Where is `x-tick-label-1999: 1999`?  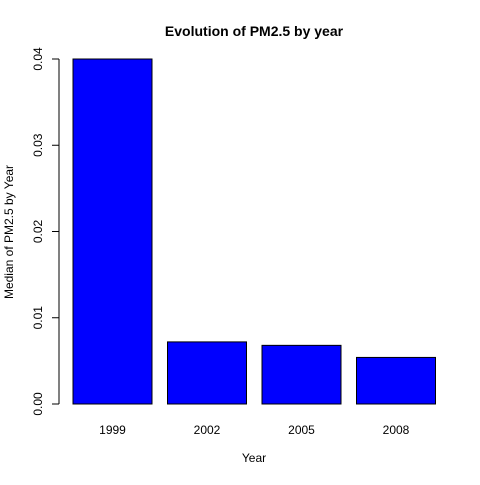
x-tick-label-1999: 1999 is located at coordinates (112, 430).